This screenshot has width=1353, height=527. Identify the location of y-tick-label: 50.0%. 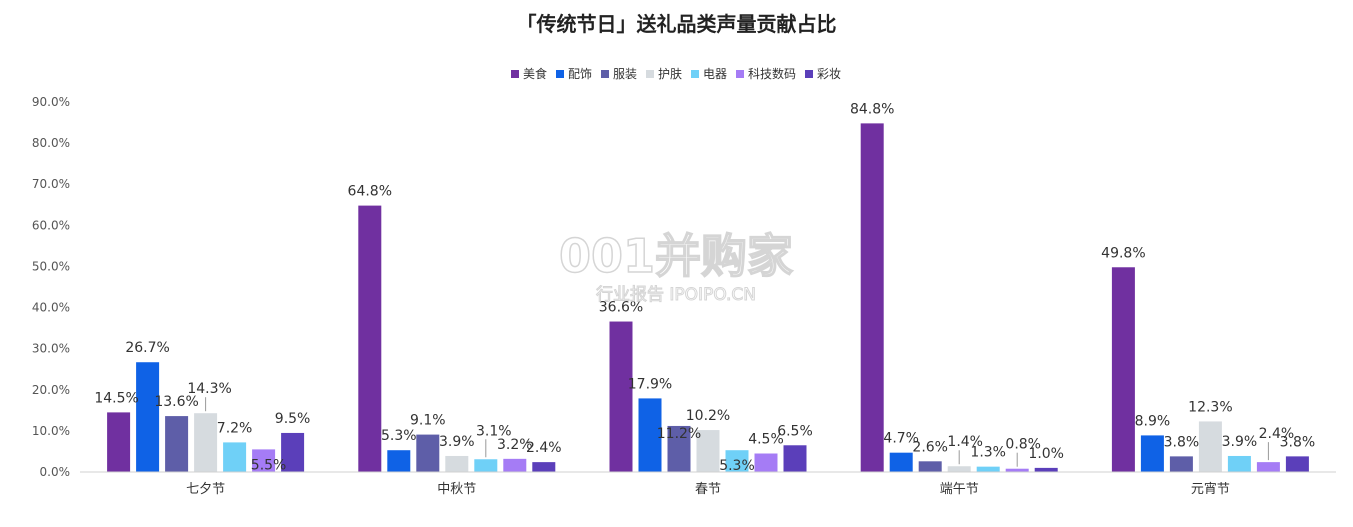
(51, 266).